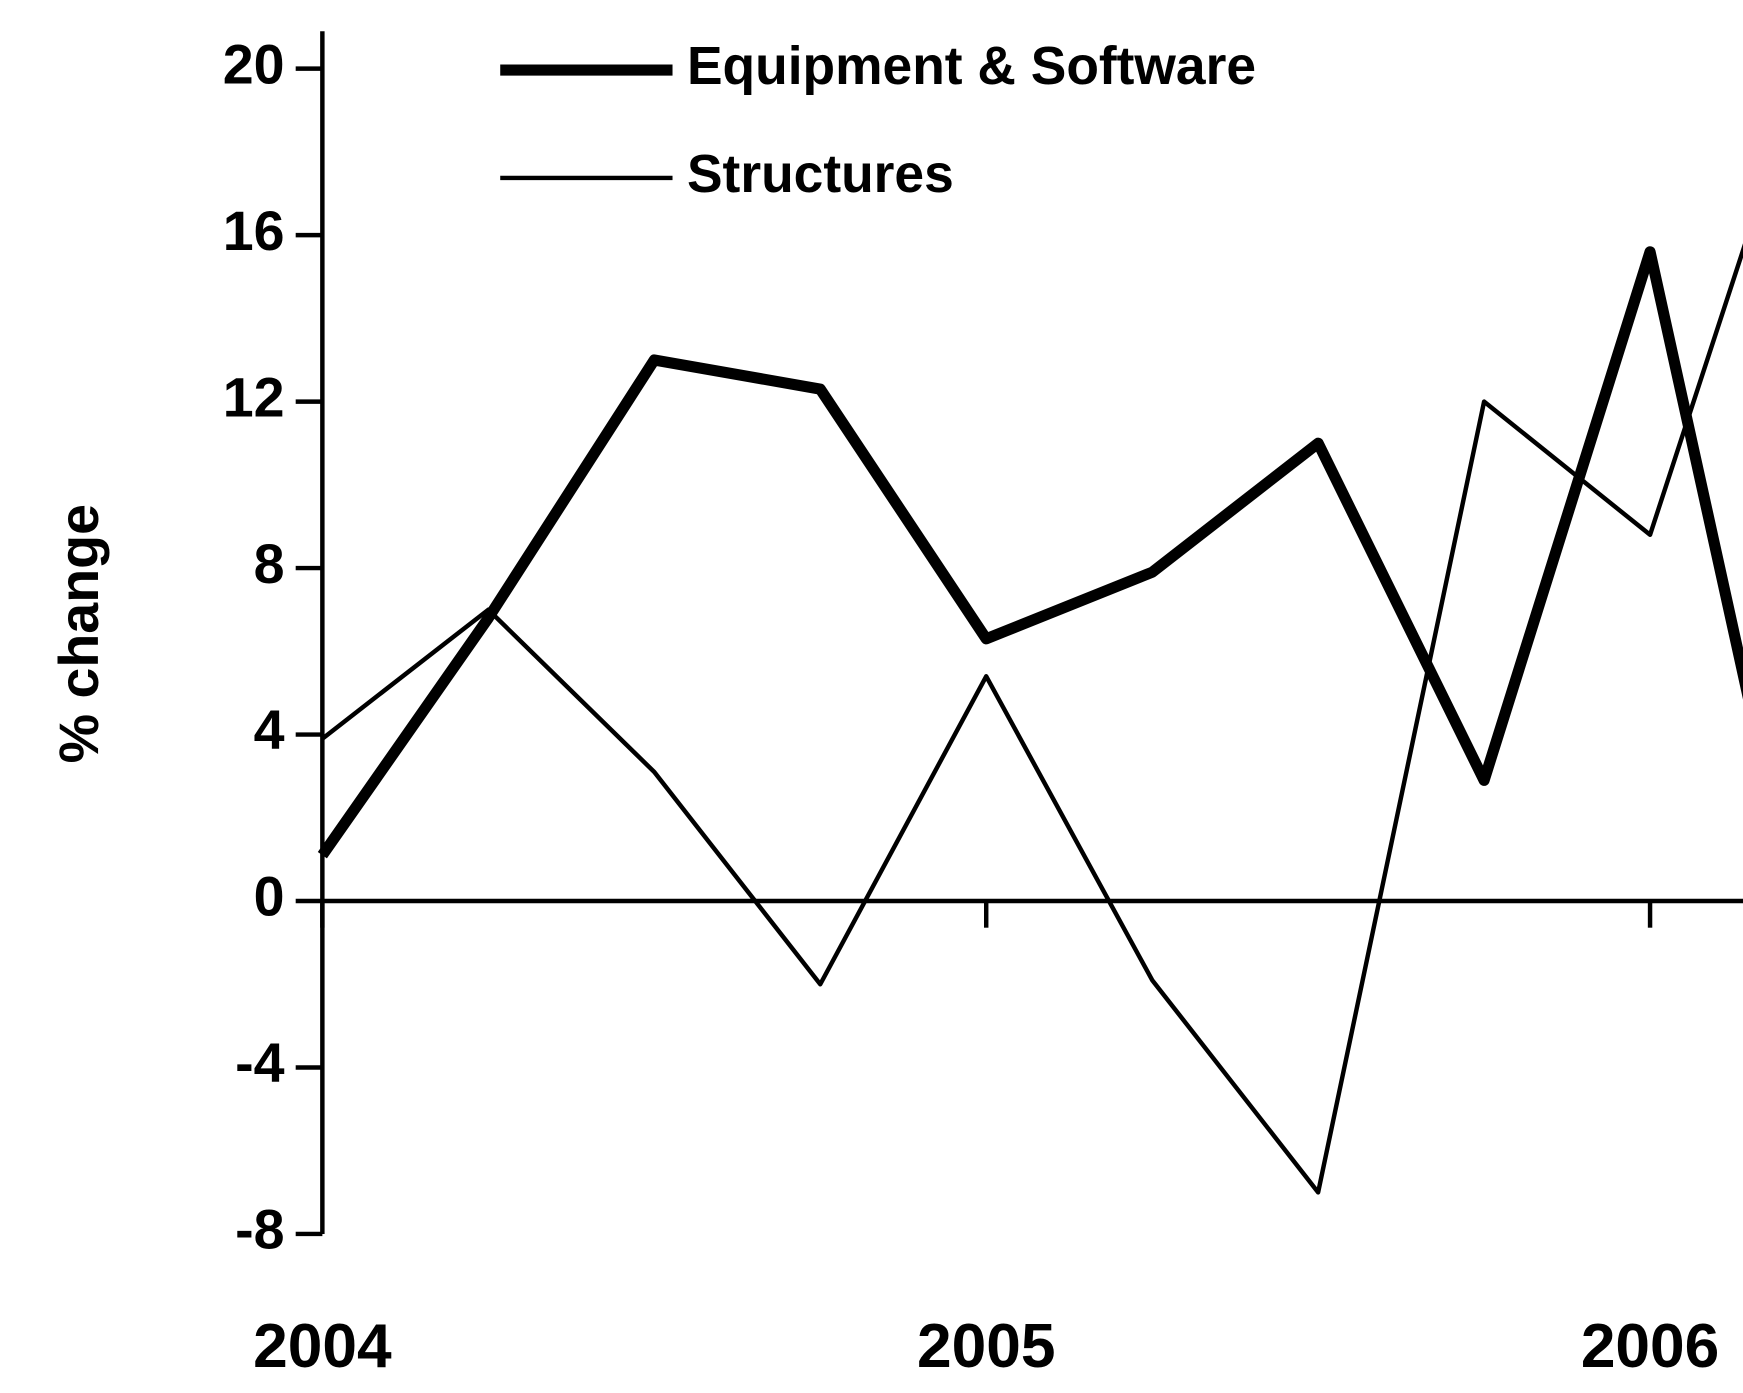 This screenshot has height=1393, width=1743. What do you see at coordinates (322, 1346) in the screenshot?
I see `x-tick-label: 2004` at bounding box center [322, 1346].